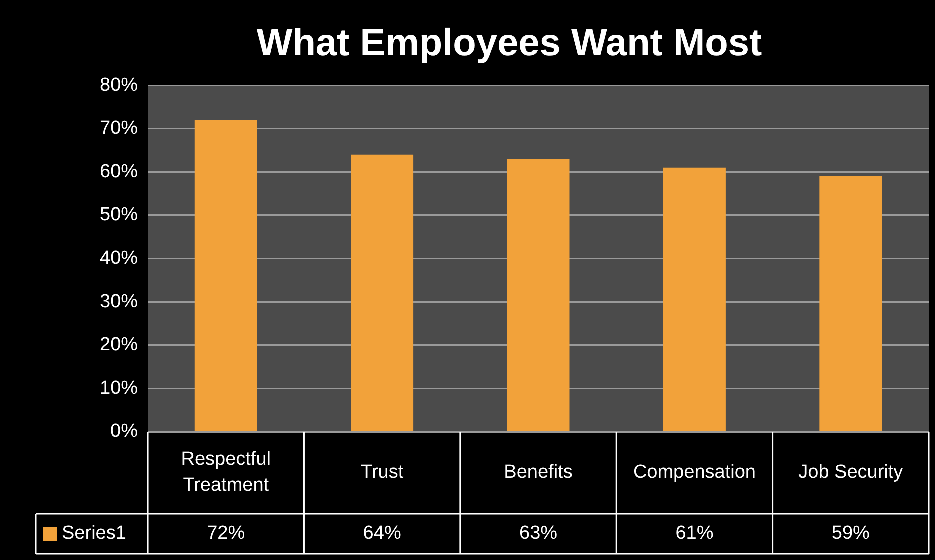 The image size is (935, 560). Describe the element at coordinates (119, 215) in the screenshot. I see `y-tick-label: 50%` at that location.